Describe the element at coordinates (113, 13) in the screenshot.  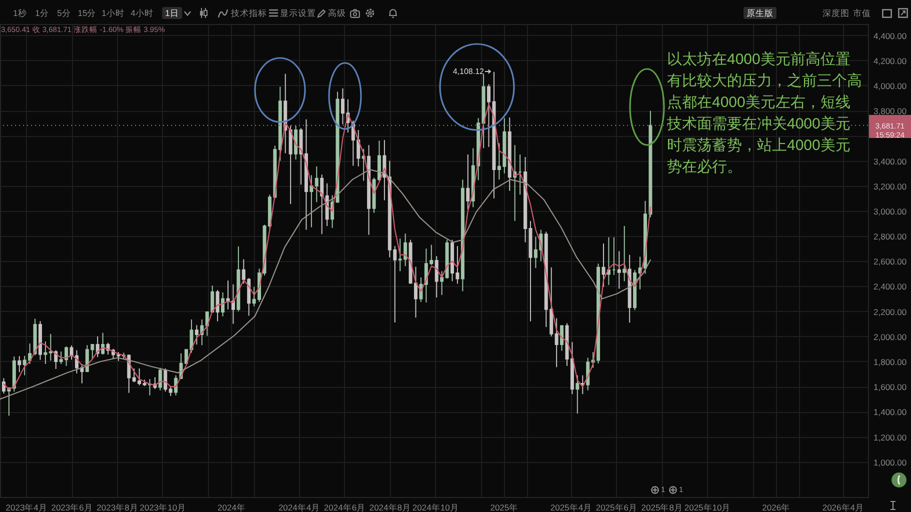
I see `text: 1小时` at that location.